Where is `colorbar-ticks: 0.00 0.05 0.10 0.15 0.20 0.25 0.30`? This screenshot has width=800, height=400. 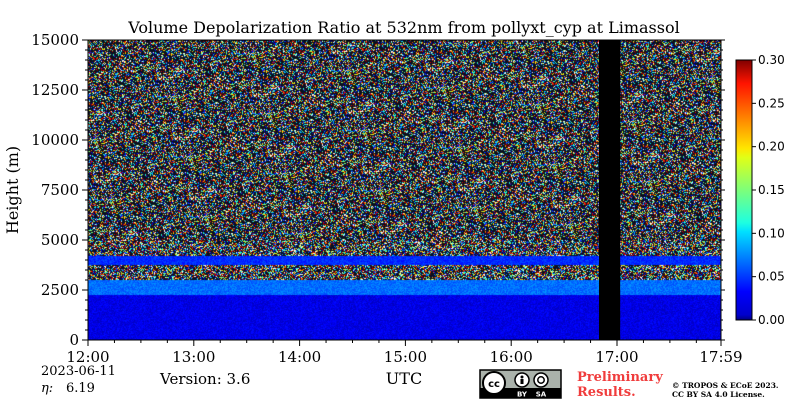 colorbar-ticks: 0.00 0.05 0.10 0.15 0.20 0.25 0.30 is located at coordinates (768, 190).